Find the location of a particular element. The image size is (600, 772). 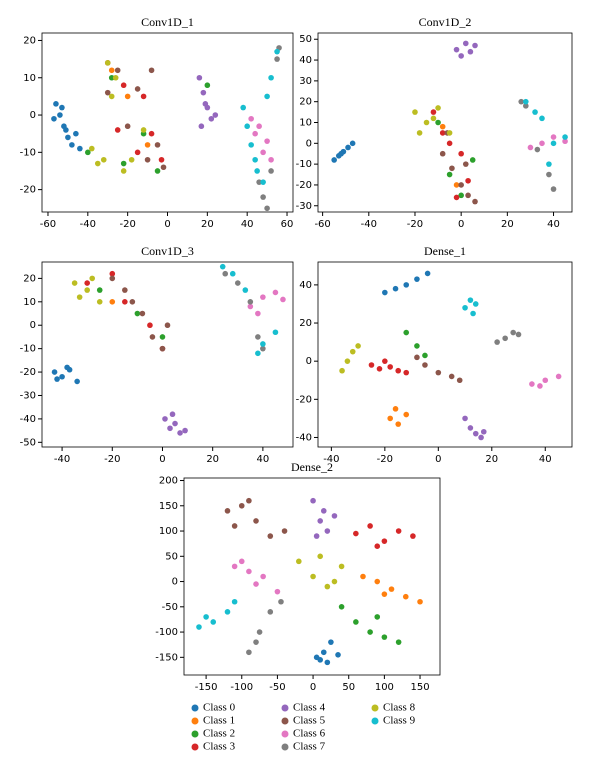

legend-marker is located at coordinates (375, 708).